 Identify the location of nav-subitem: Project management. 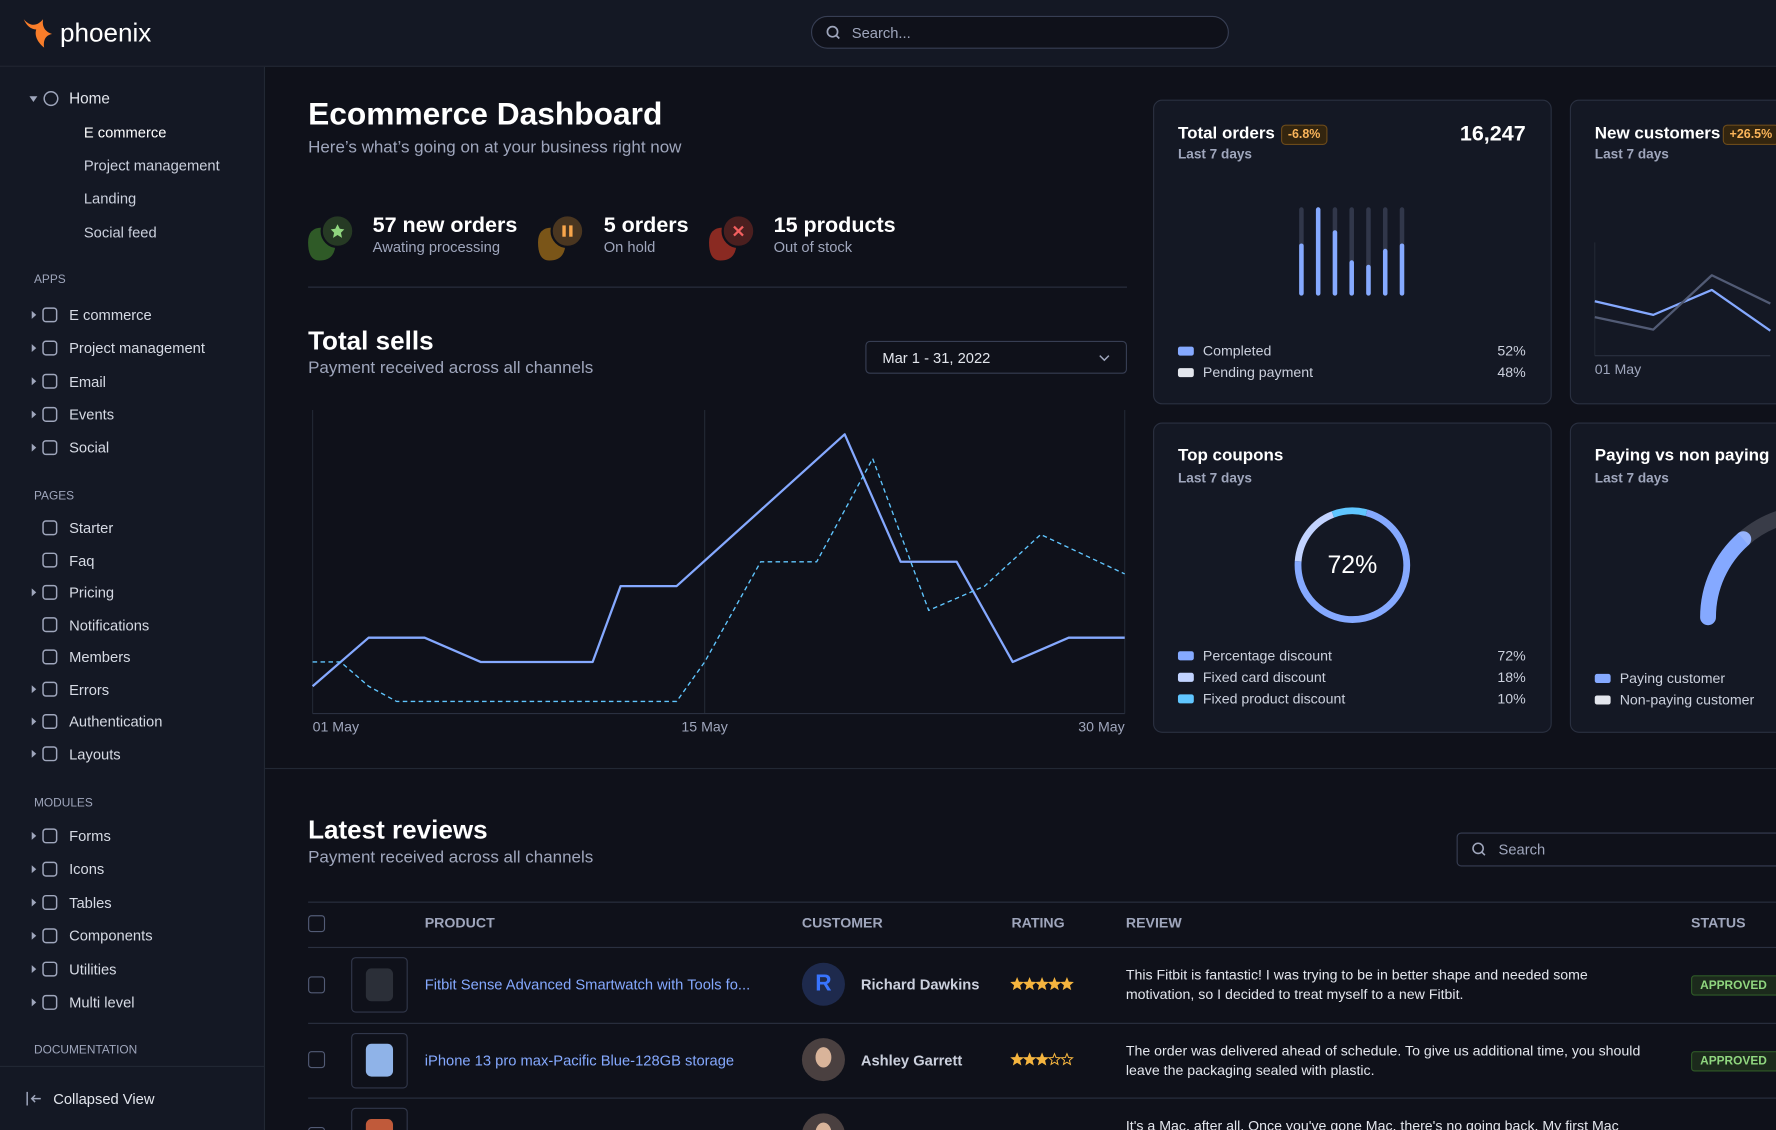
(151, 165).